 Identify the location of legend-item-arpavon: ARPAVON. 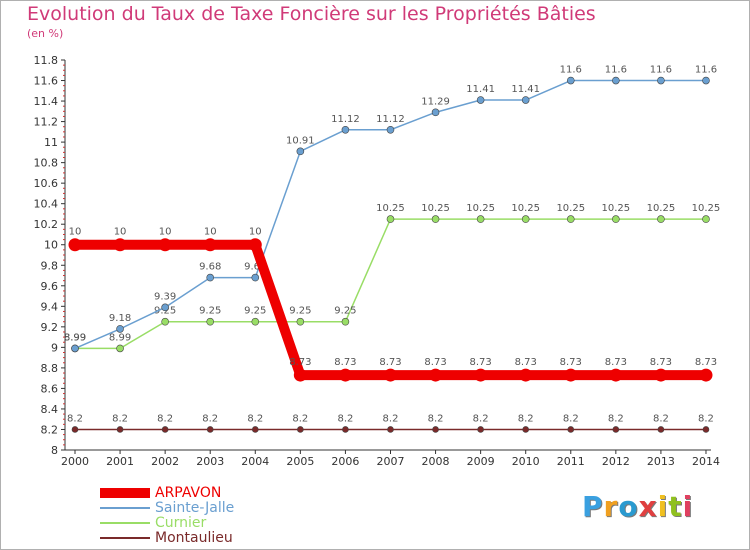
(200, 493).